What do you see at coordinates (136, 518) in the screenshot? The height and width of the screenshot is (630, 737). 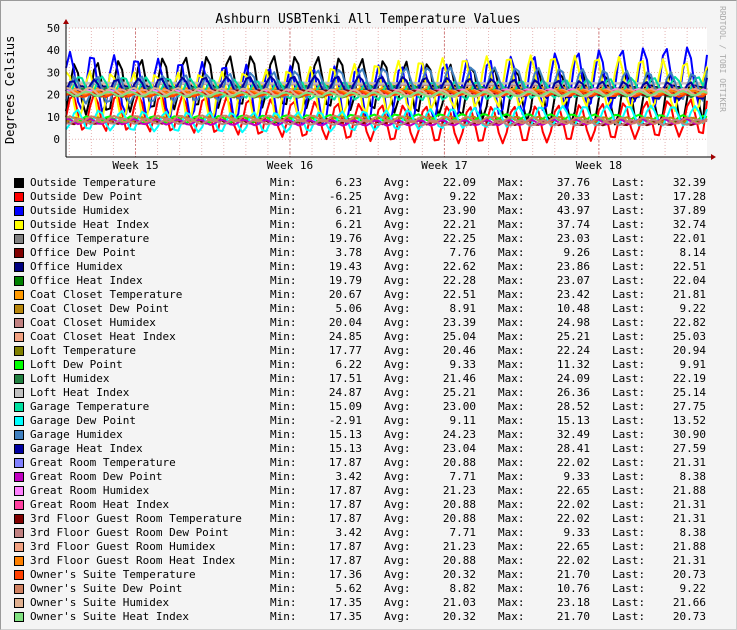 I see `legend-series-name: 3rd Floor Guest Room Temperature` at bounding box center [136, 518].